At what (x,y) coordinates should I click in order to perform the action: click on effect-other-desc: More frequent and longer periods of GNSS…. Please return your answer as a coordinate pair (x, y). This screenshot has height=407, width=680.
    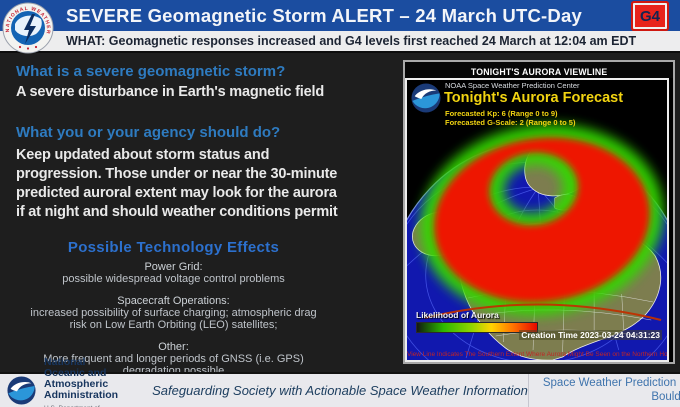
    Looking at the image, I should click on (173, 358).